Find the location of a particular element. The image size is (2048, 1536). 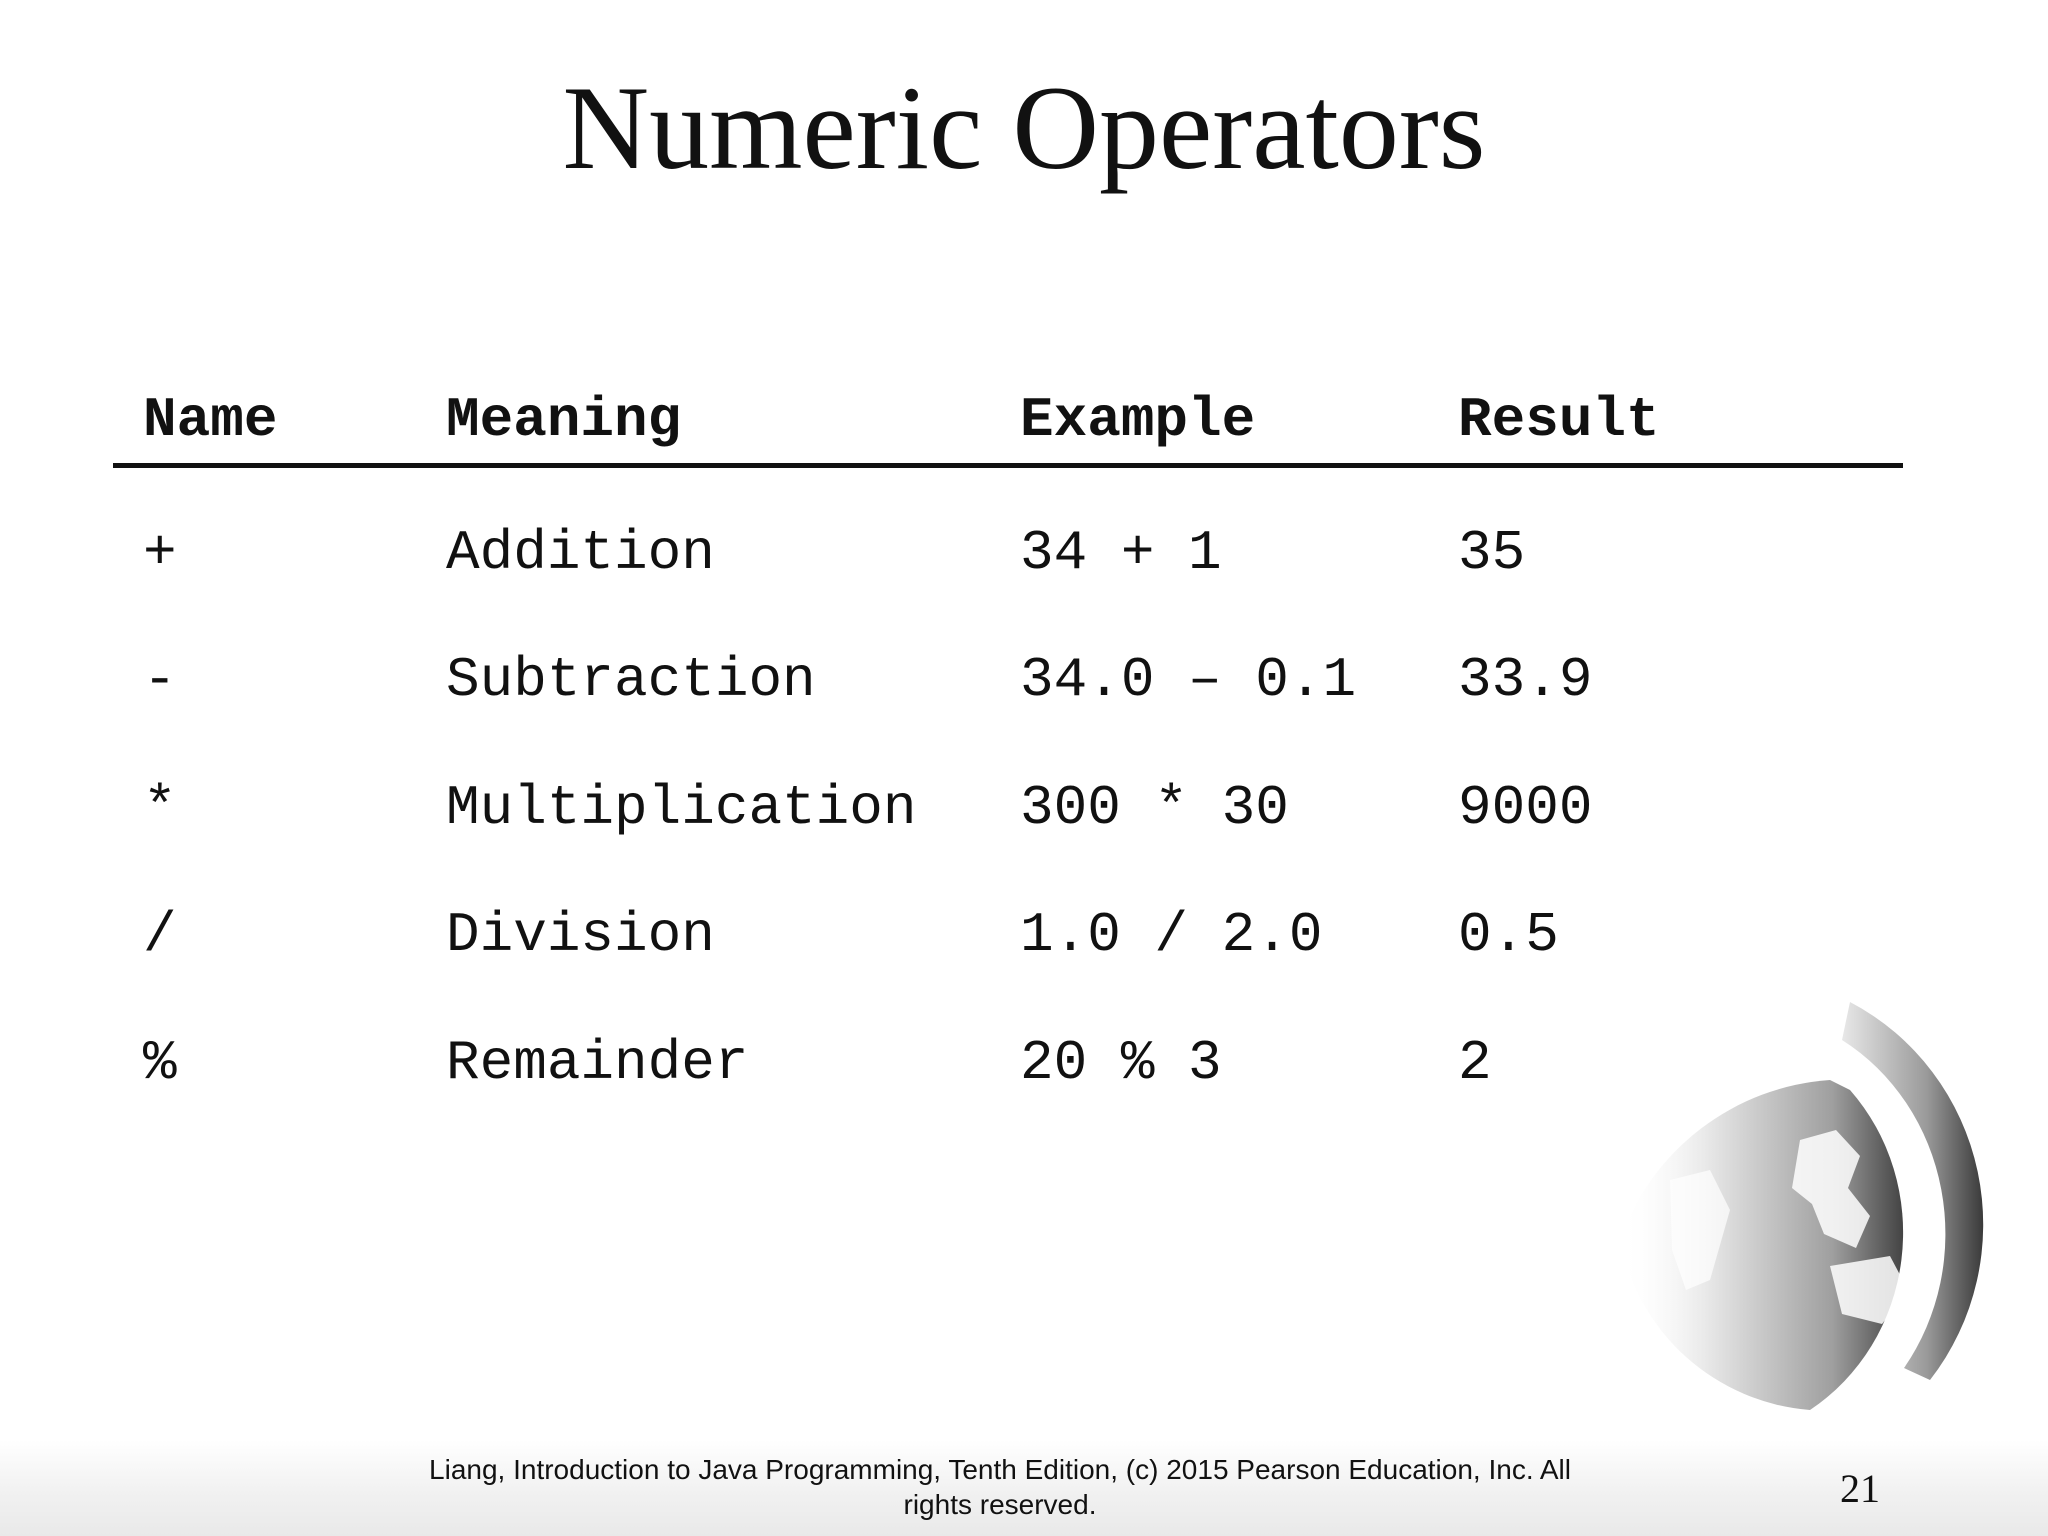

operator-cell: - is located at coordinates (160, 680).